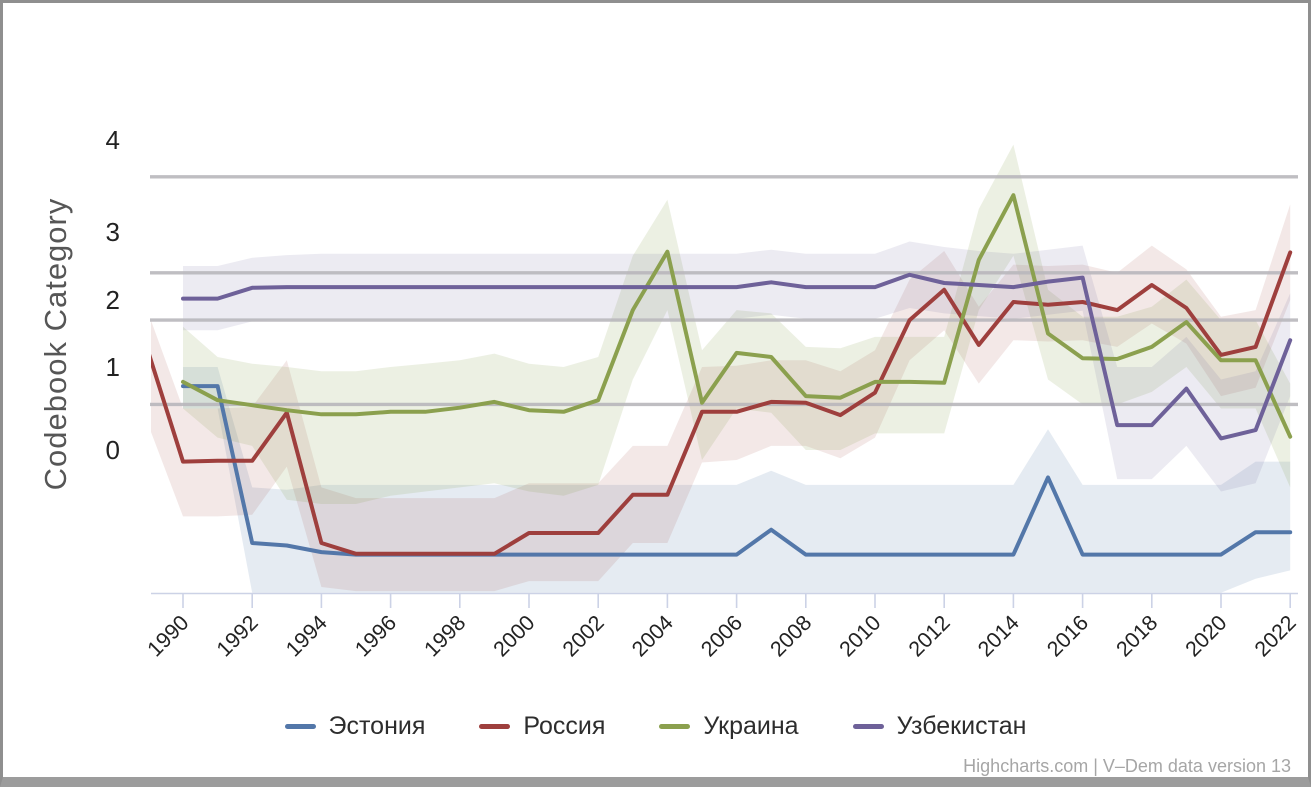 The width and height of the screenshot is (1311, 787). I want to click on legend-label-estonia: Эстония, so click(377, 726).